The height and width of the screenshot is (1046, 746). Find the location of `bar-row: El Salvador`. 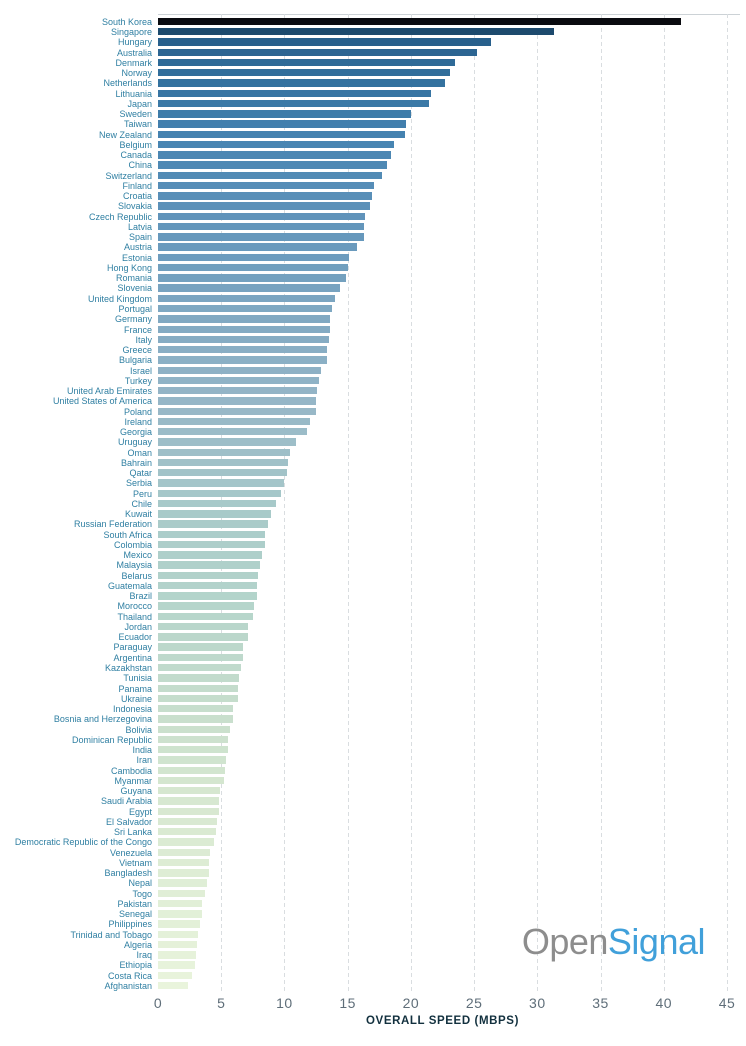

bar-row: El Salvador is located at coordinates (373, 822).